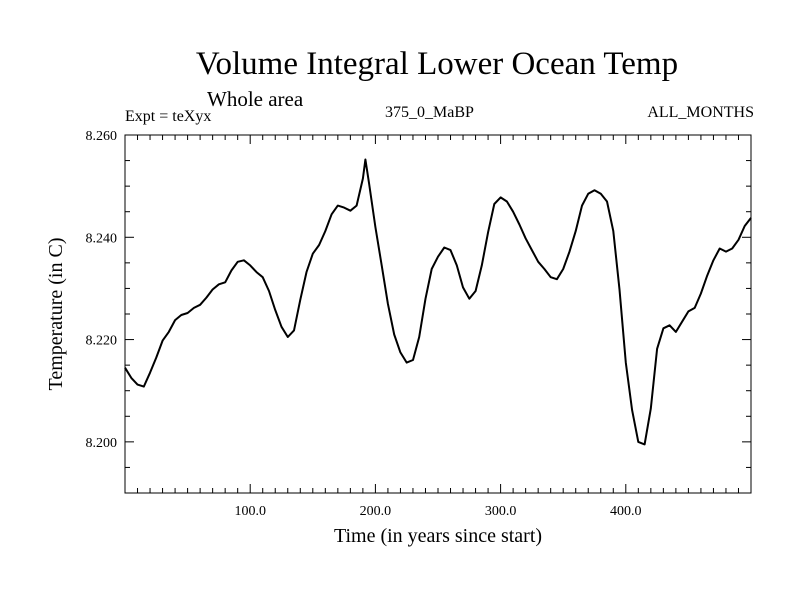 The height and width of the screenshot is (600, 800). What do you see at coordinates (56, 314) in the screenshot?
I see `y-axis-label: Temperature (in C)` at bounding box center [56, 314].